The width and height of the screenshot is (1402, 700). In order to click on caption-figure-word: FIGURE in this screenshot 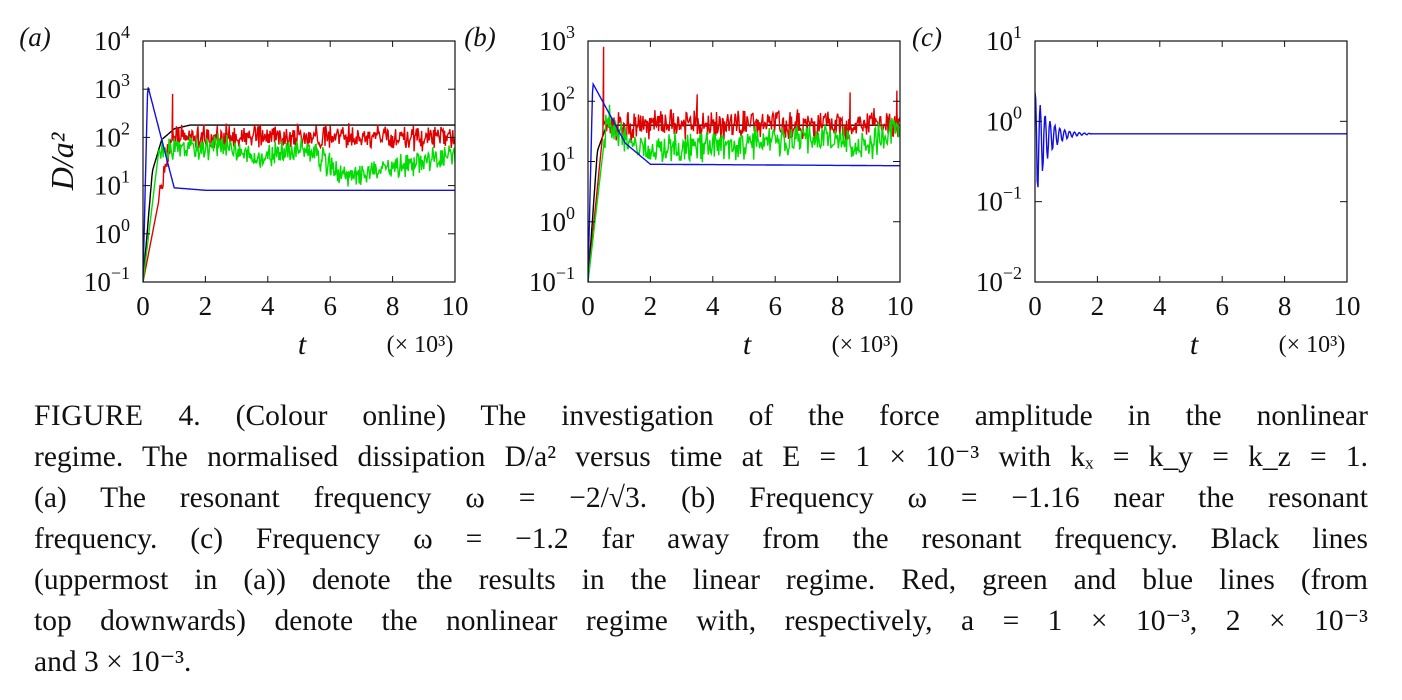, I will do `click(89, 416)`.